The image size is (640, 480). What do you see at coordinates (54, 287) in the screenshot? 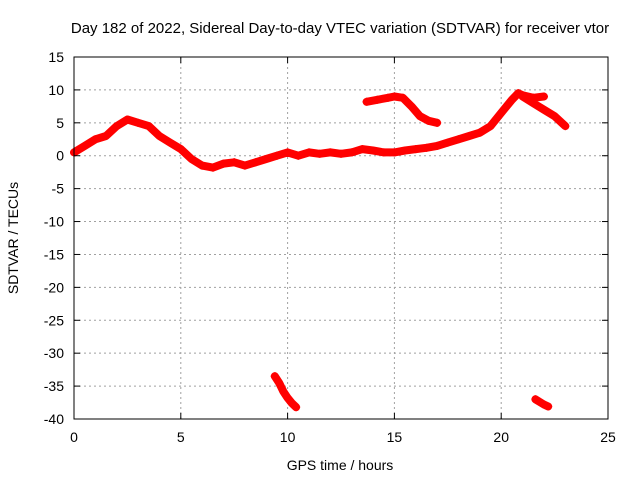
I see `y-tick-label: -20` at bounding box center [54, 287].